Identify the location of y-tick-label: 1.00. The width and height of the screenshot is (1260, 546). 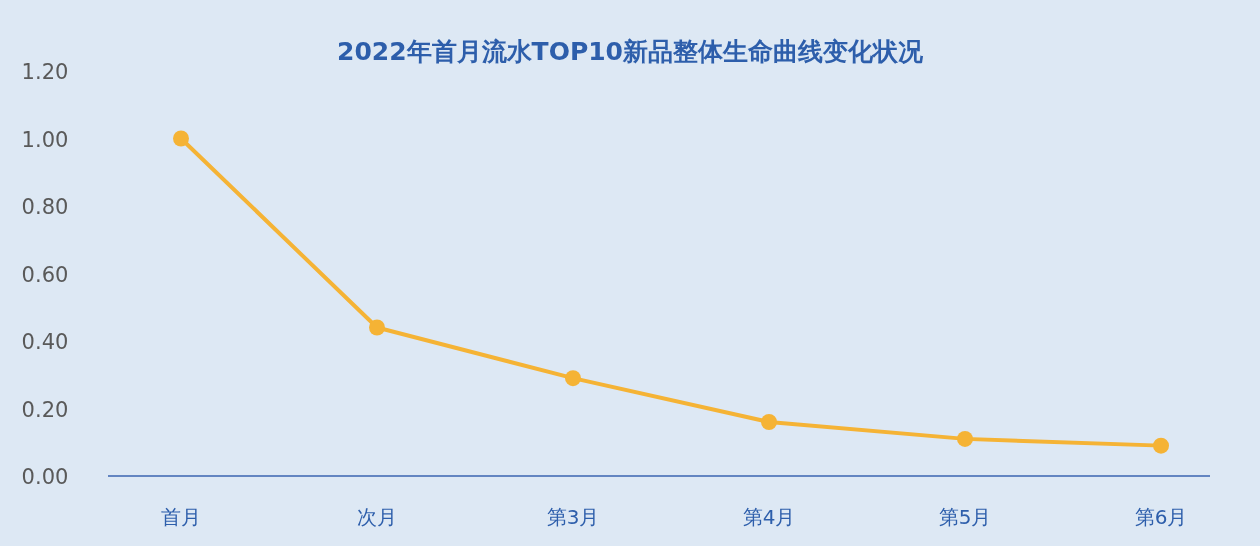
(45, 139).